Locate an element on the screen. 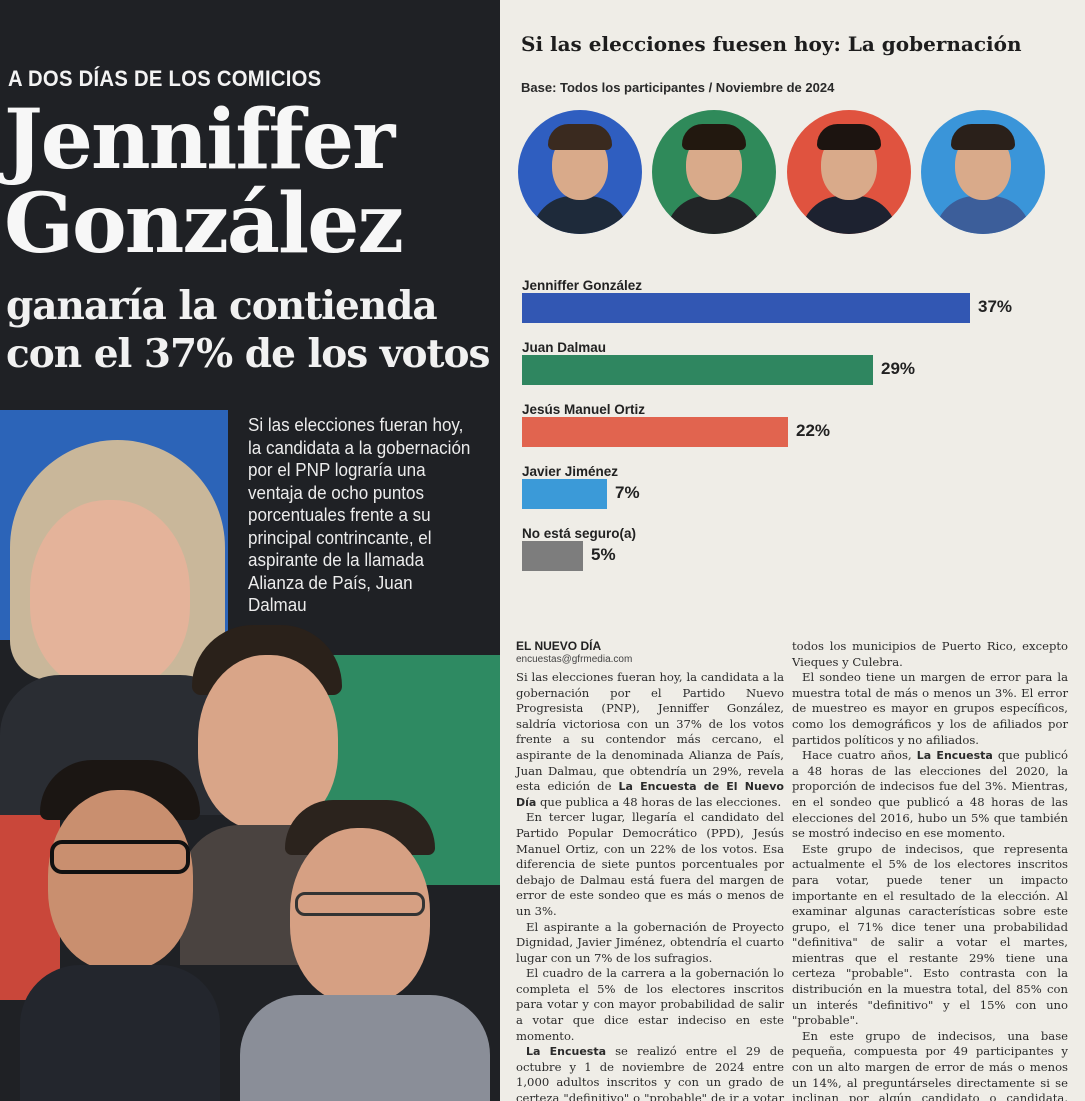 The width and height of the screenshot is (1085, 1101). photo-jesus-manuel-ortiz is located at coordinates (120, 930).